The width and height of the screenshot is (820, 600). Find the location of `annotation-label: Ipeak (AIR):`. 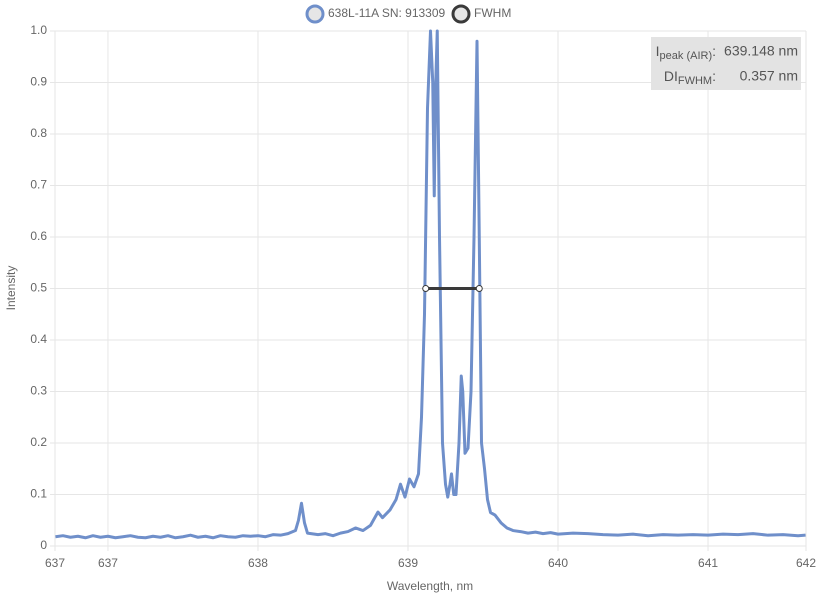

annotation-label: Ipeak (AIR): is located at coordinates (686, 52).